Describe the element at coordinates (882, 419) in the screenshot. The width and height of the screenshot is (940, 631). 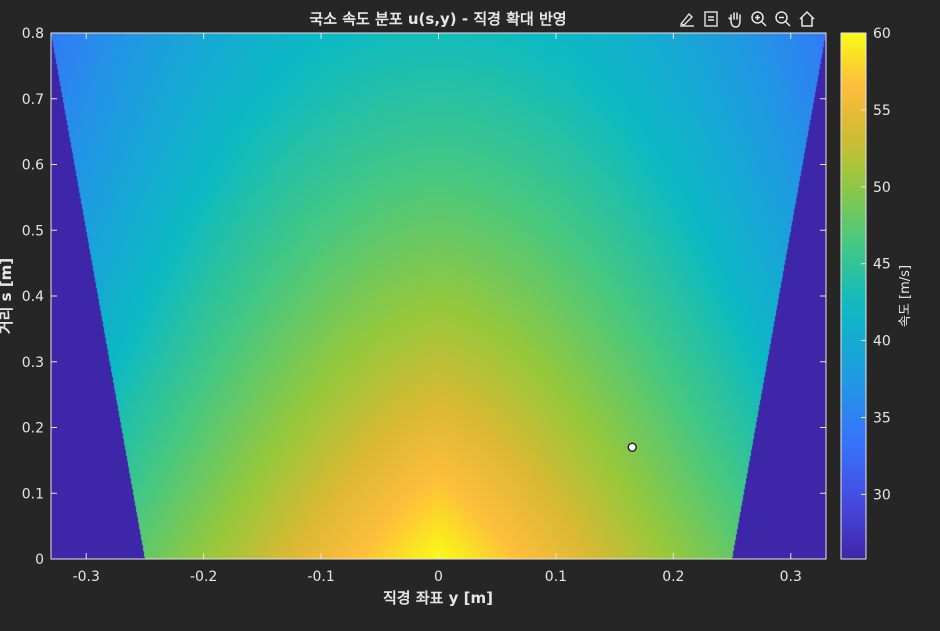
I see `colorbar-tick-label: 35` at that location.